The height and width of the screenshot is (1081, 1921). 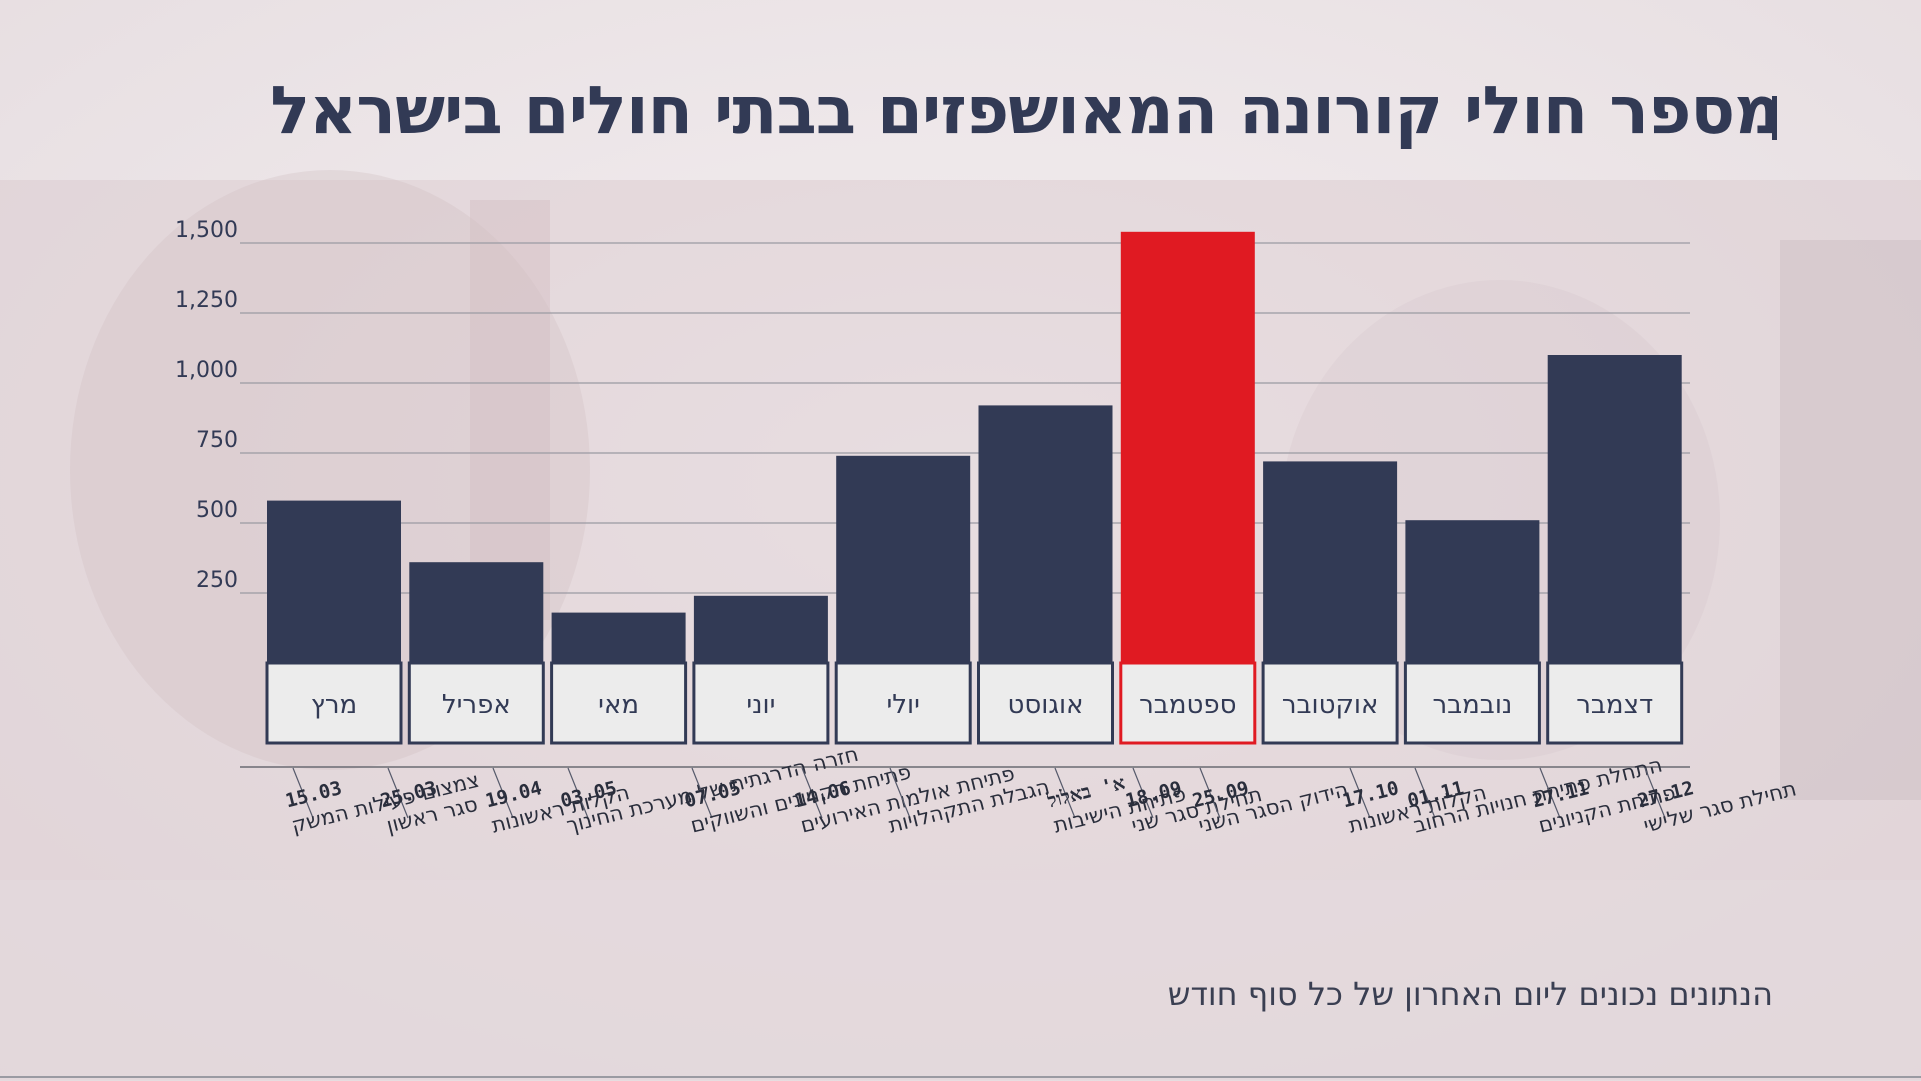 I want to click on y-tick-label: 250, so click(x=217, y=580).